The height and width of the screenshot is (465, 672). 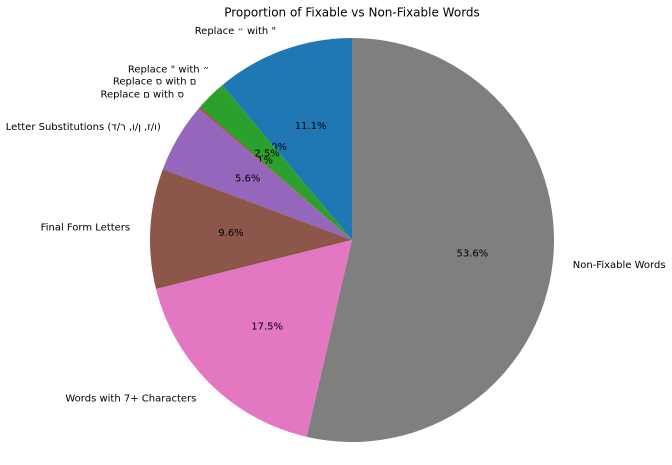 I want to click on slice-label: Replace ם with ס, so click(x=141, y=95).